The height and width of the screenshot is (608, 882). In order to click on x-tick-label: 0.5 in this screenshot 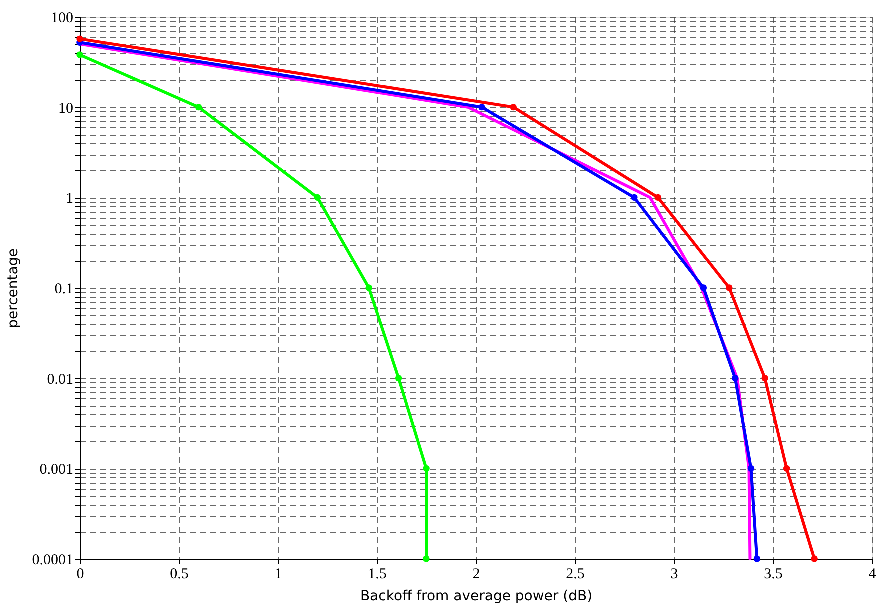, I will do `click(179, 574)`.